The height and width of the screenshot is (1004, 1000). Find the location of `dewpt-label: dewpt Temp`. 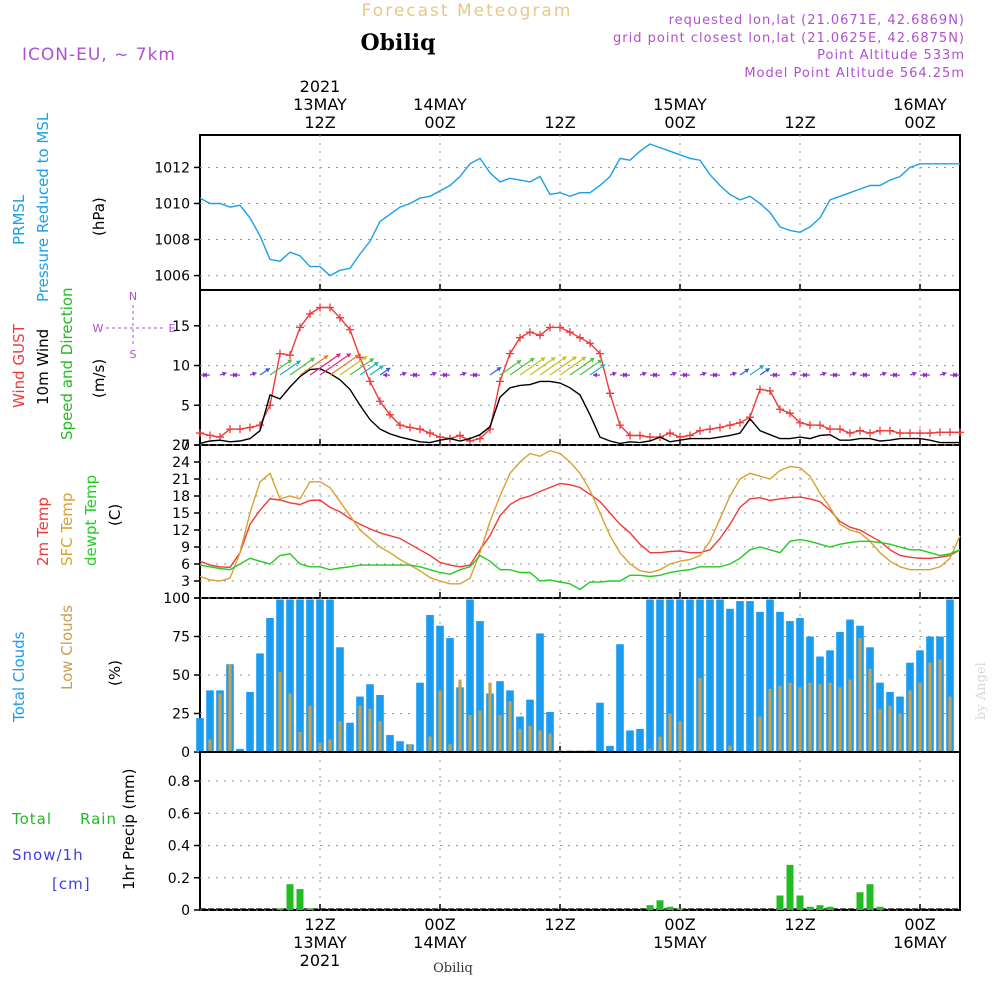

dewpt-label: dewpt Temp is located at coordinates (91, 520).